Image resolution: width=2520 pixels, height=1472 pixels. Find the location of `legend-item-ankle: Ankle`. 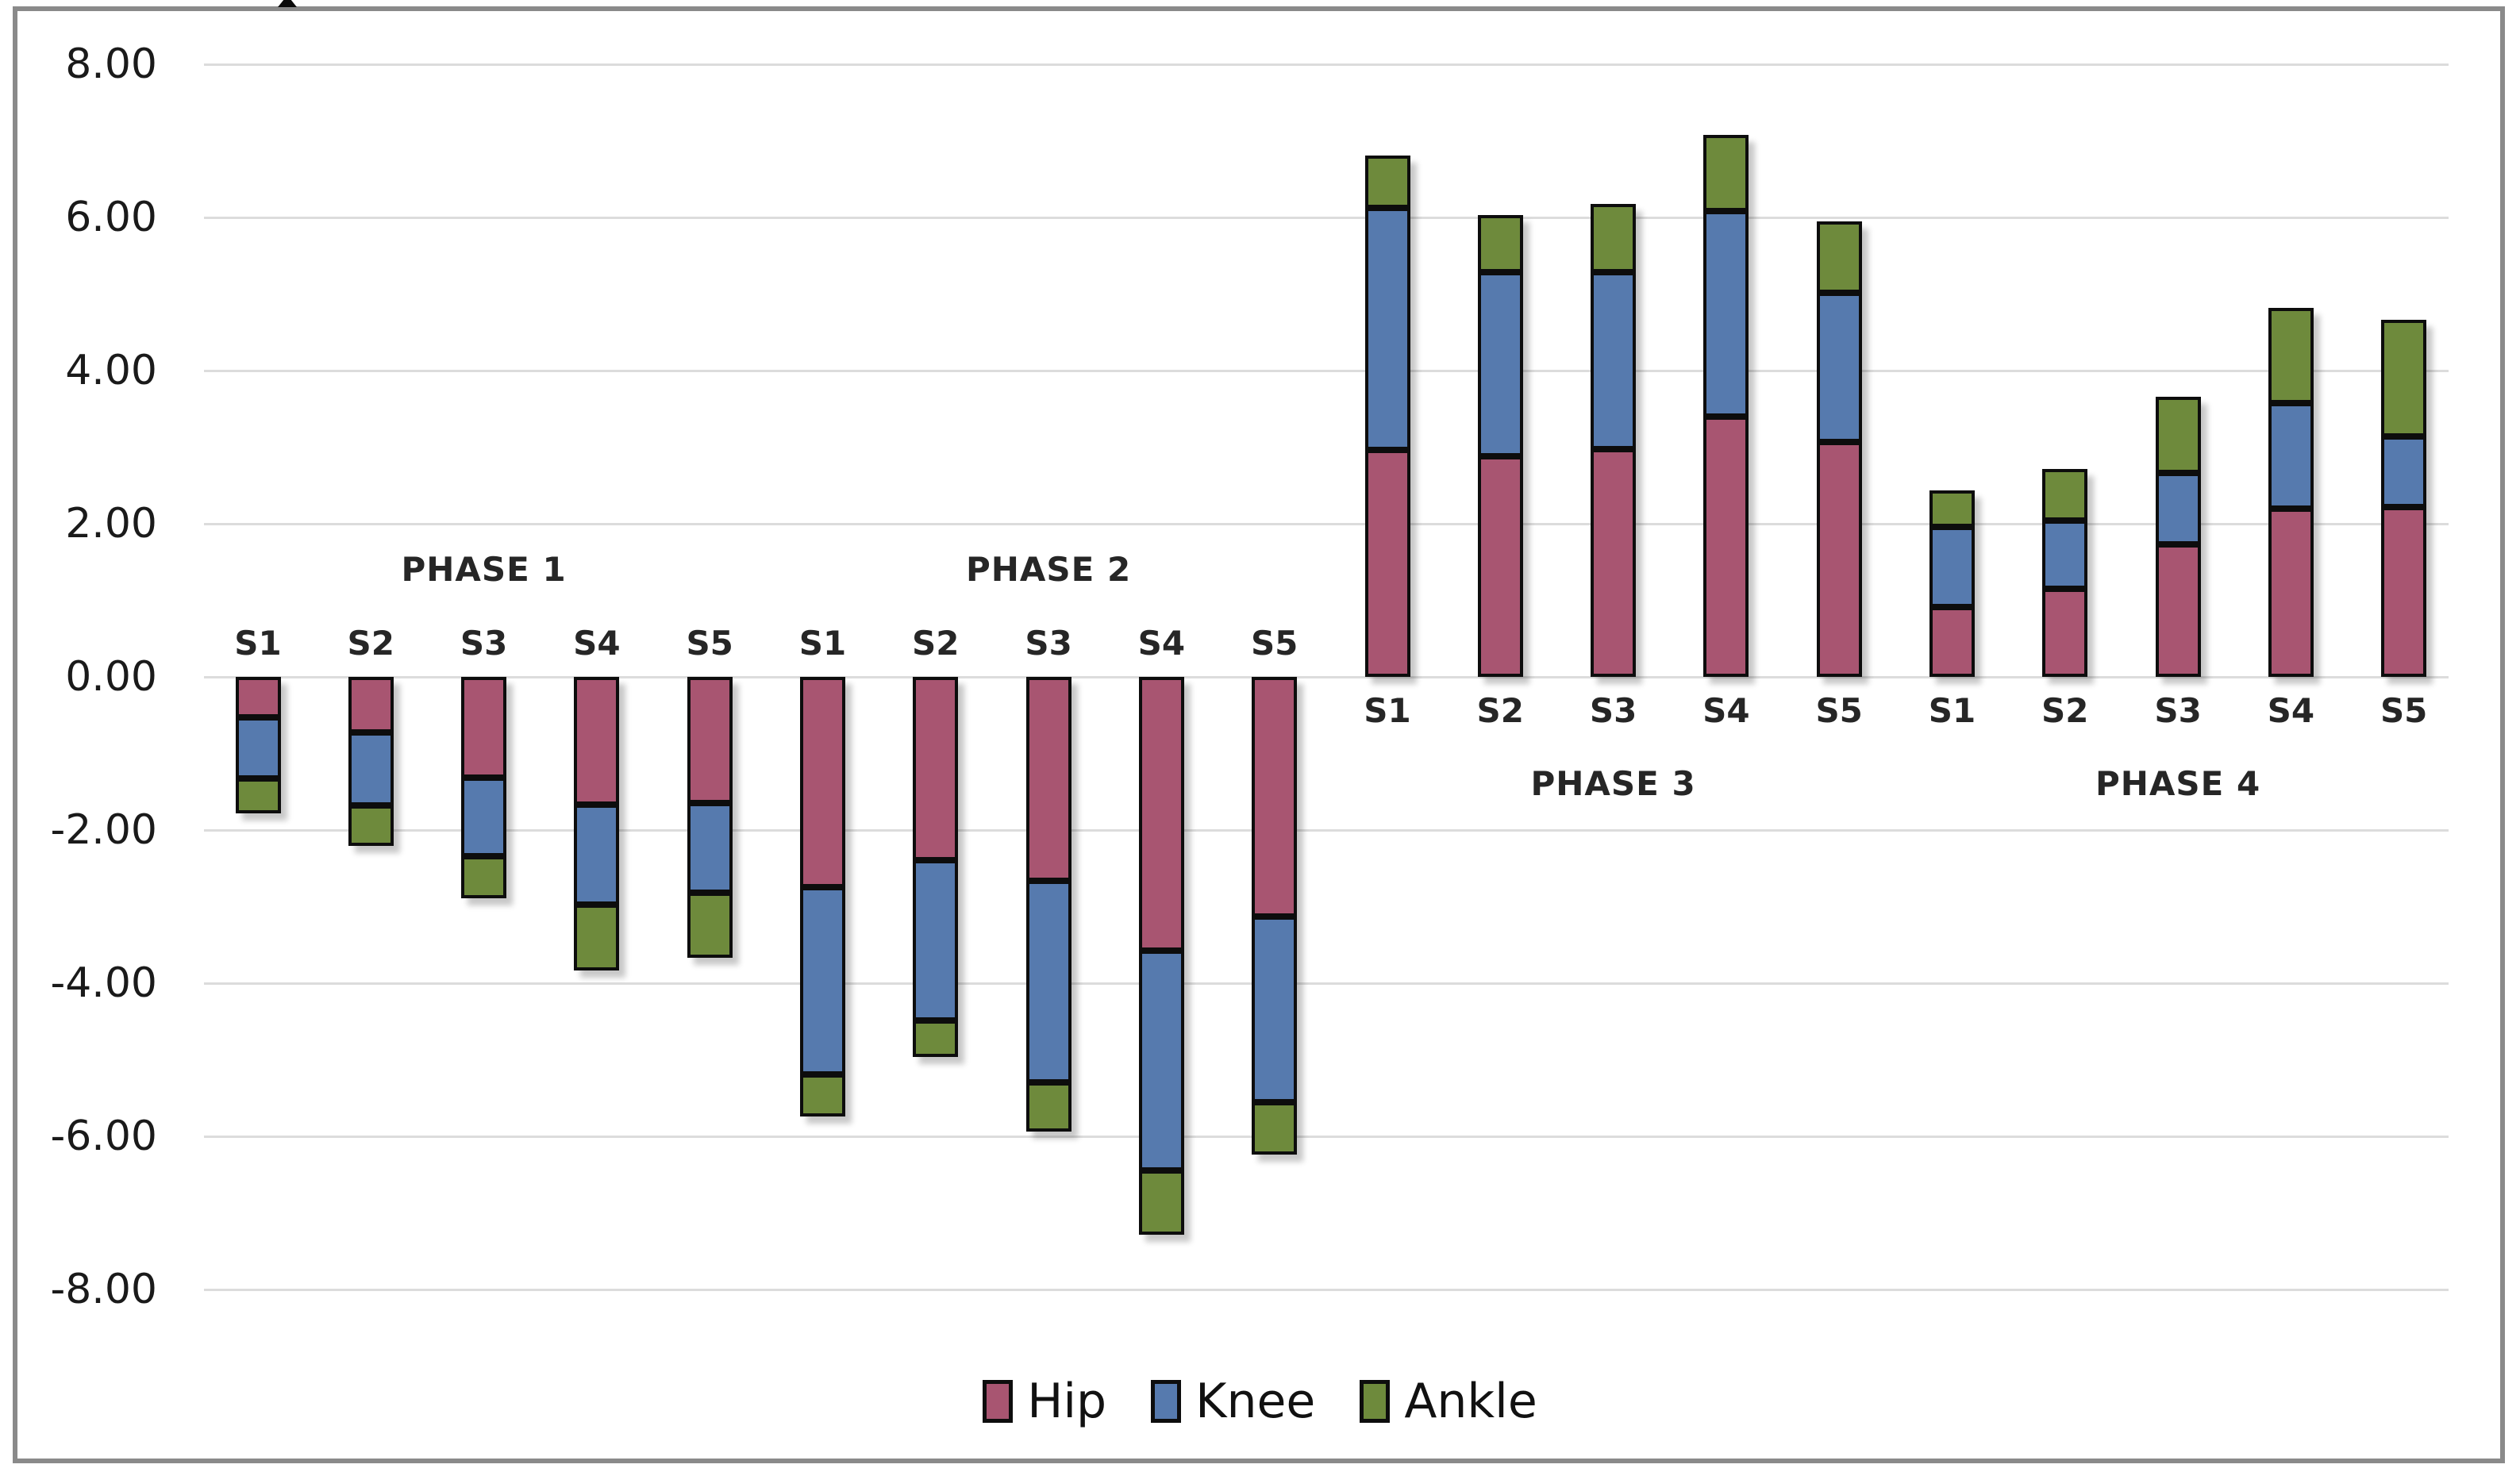

legend-item-ankle: Ankle is located at coordinates (1448, 1402).